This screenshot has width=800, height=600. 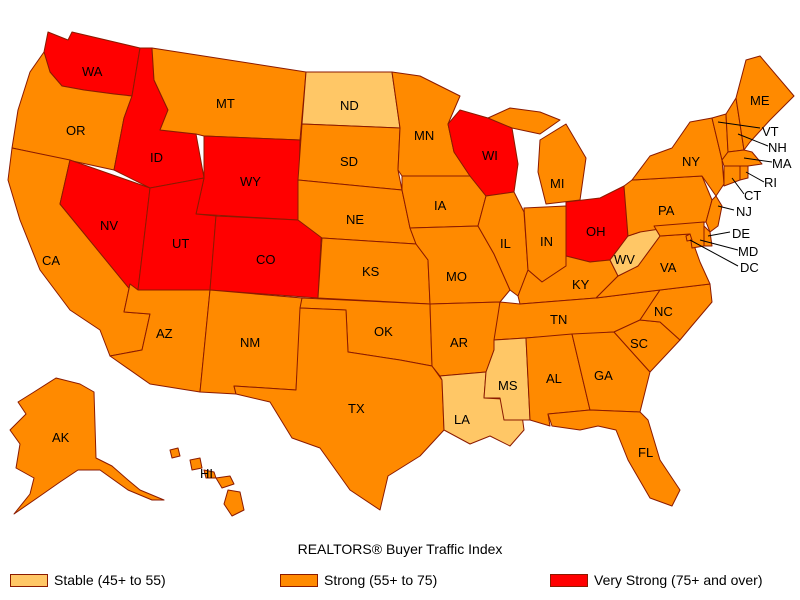 I want to click on label-KY: KY, so click(x=581, y=284).